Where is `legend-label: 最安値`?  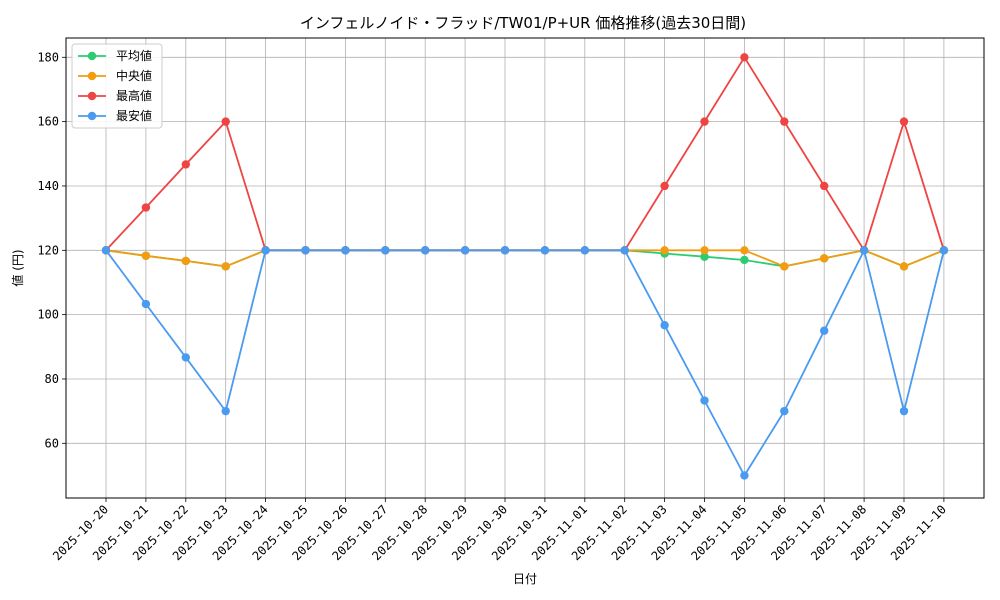
legend-label: 最安値 is located at coordinates (134, 115).